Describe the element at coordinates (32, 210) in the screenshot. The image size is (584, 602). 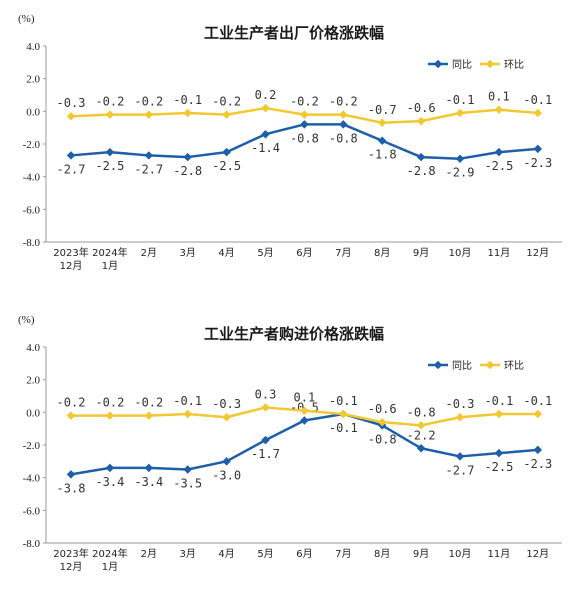
I see `y-tick-label: -6.0` at that location.